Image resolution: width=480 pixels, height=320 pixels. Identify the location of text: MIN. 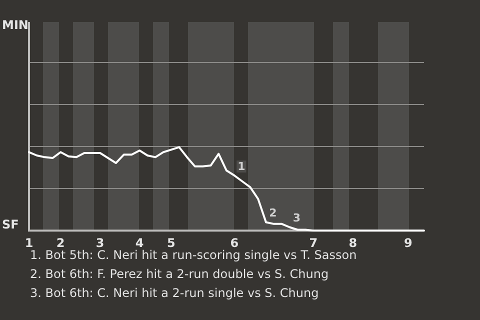
(15, 25).